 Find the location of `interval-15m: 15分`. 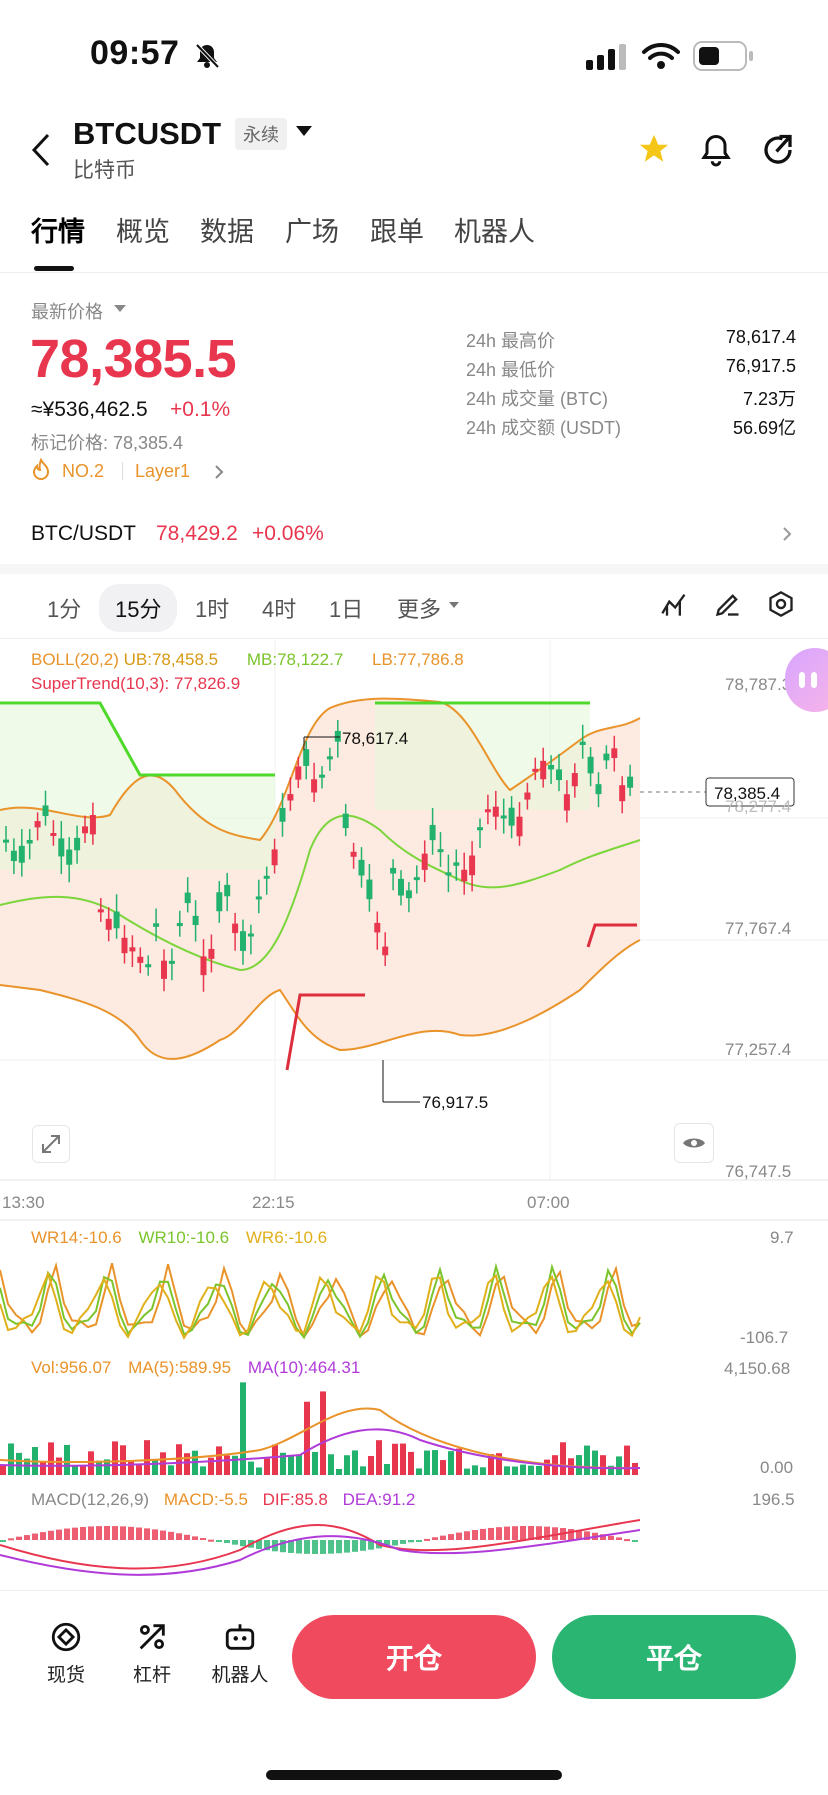

interval-15m: 15分 is located at coordinates (138, 608).